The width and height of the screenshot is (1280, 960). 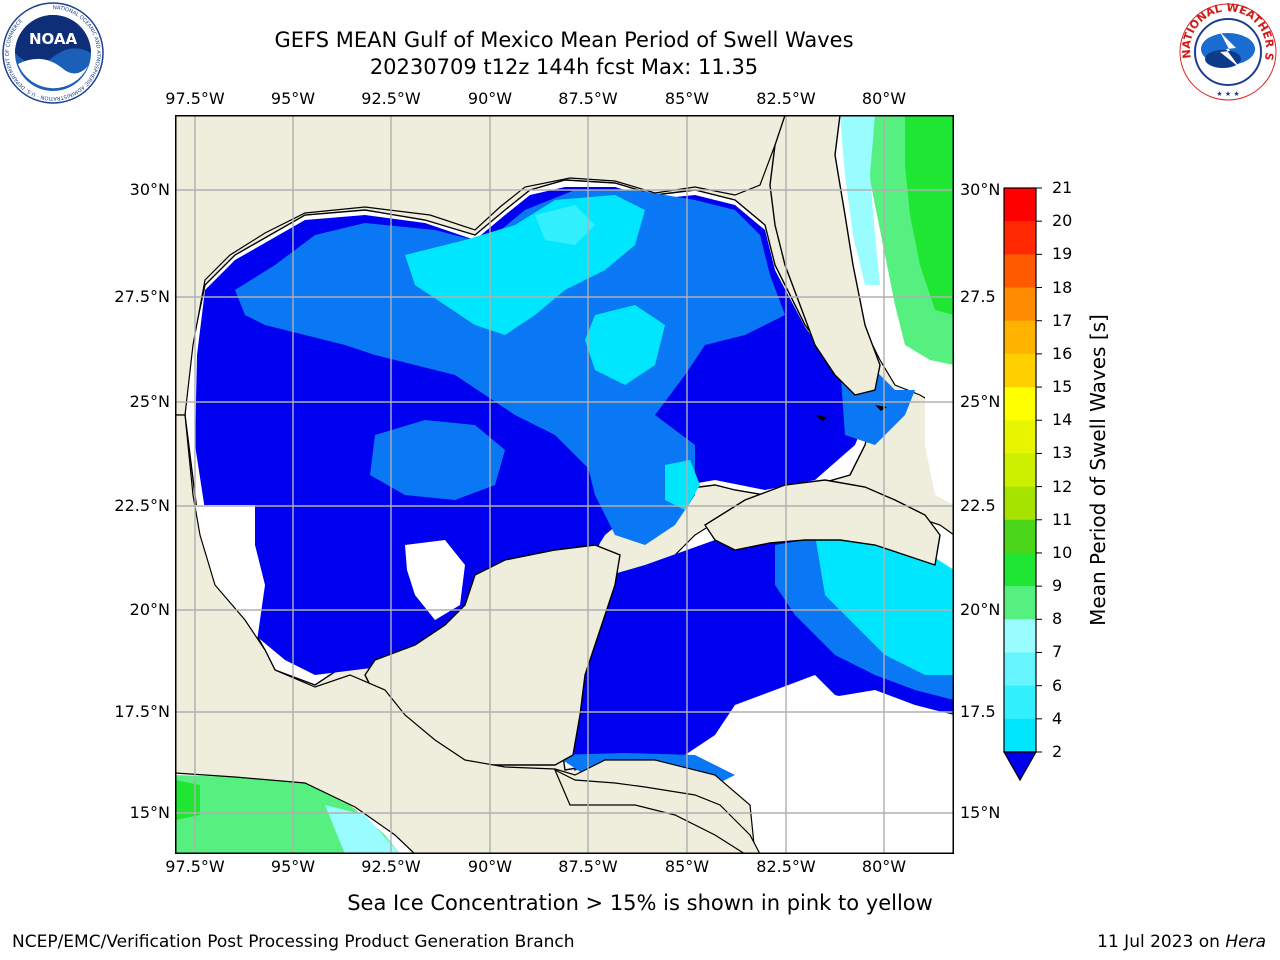 I want to click on colorbar-tick-label: 19, so click(x=1062, y=254).